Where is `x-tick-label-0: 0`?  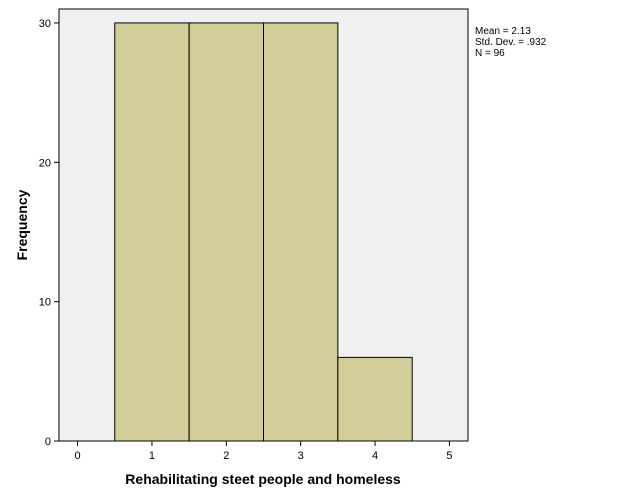
x-tick-label-0: 0 is located at coordinates (78, 456).